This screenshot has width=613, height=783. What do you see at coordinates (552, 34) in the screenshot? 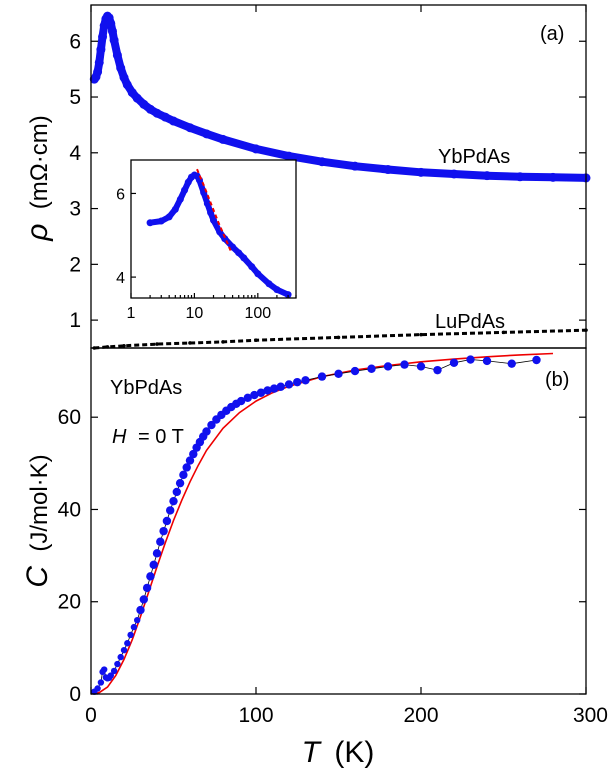
I see `panel-a-label: (a)` at bounding box center [552, 34].